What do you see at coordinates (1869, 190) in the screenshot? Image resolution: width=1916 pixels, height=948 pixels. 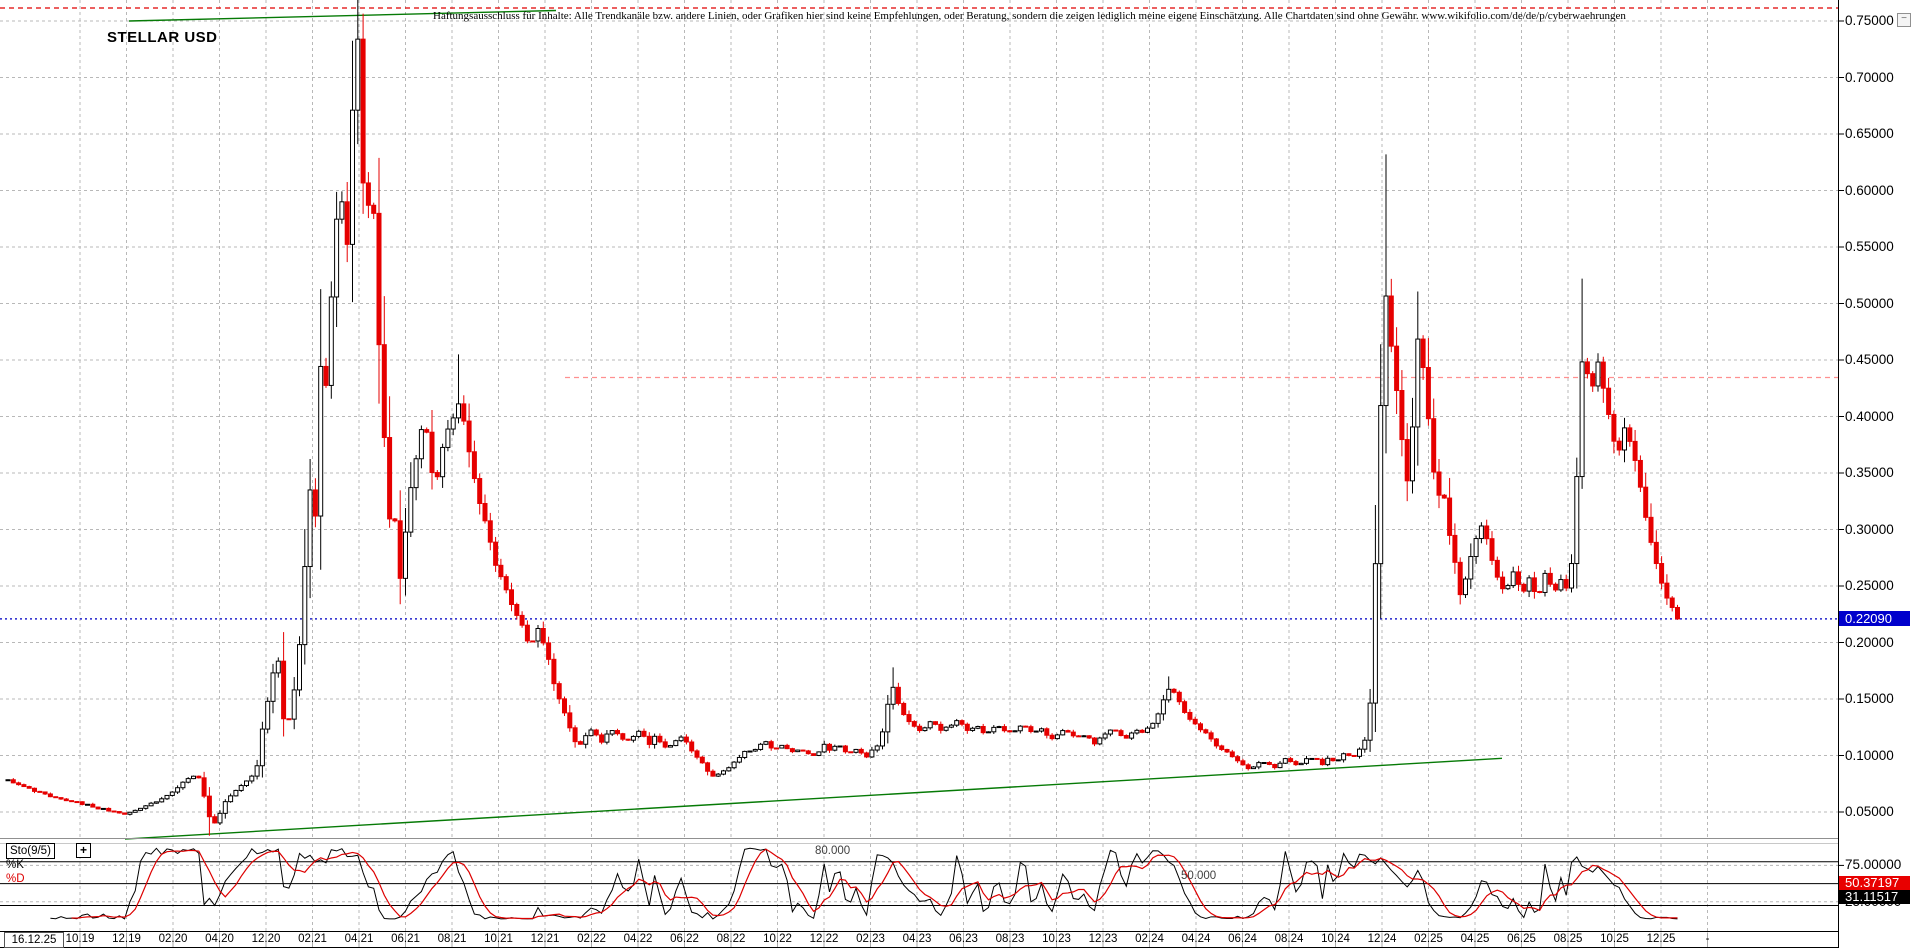 I see `price-axis-label: 0.60000` at bounding box center [1869, 190].